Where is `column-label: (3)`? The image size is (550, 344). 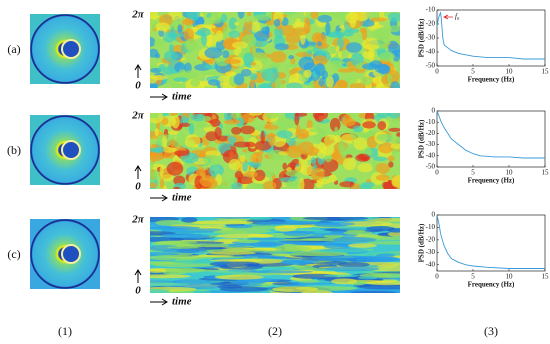 column-label: (3) is located at coordinates (491, 331).